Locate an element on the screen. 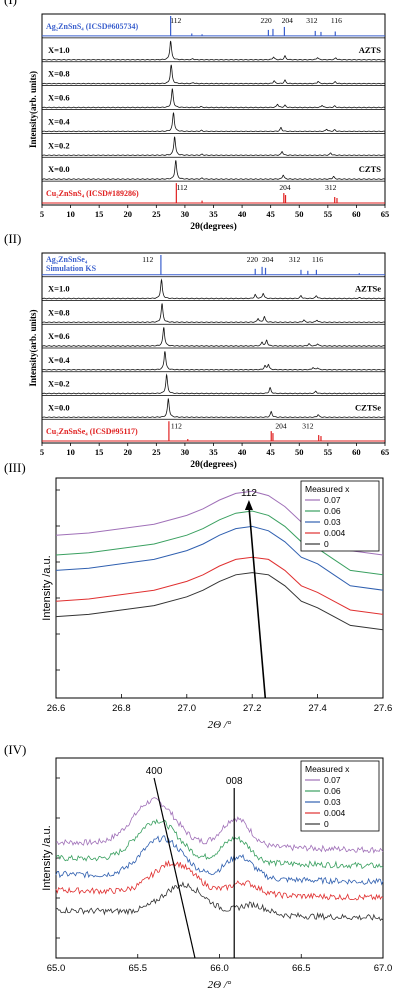 The image size is (405, 1000). legend-label: 0.03 is located at coordinates (332, 522).